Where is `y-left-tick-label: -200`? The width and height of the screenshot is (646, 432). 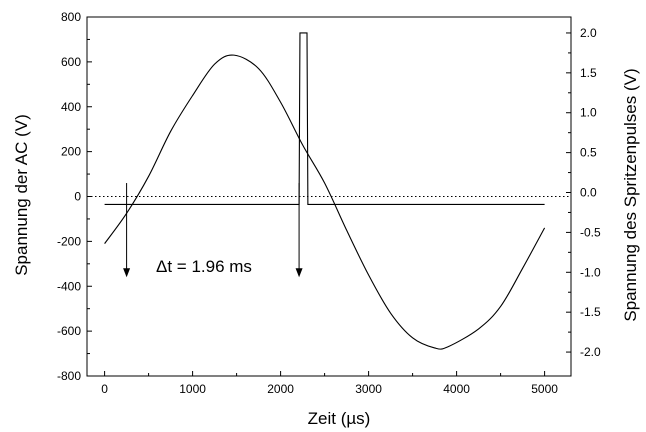 y-left-tick-label: -200 is located at coordinates (69, 241).